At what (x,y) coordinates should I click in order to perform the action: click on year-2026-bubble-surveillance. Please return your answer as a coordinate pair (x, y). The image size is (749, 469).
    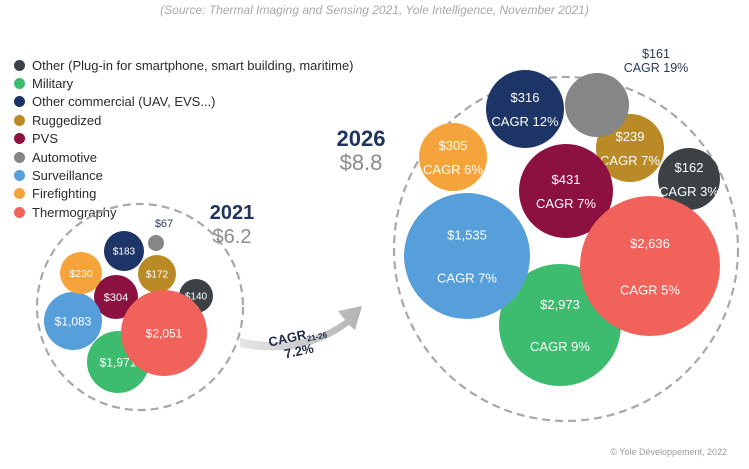
    Looking at the image, I should click on (467, 256).